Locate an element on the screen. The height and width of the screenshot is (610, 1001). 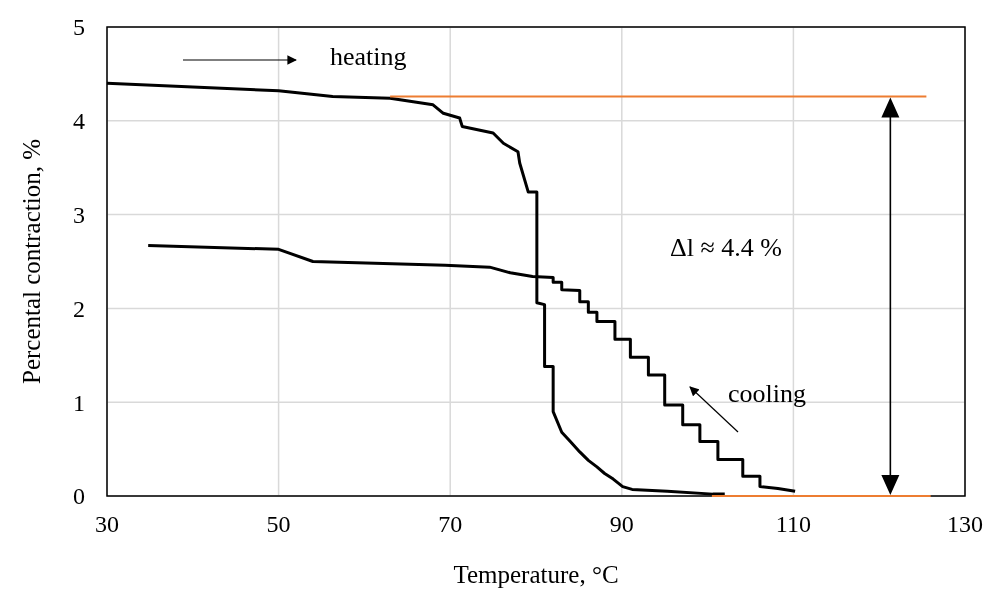
x-tick-label: 130 is located at coordinates (965, 524).